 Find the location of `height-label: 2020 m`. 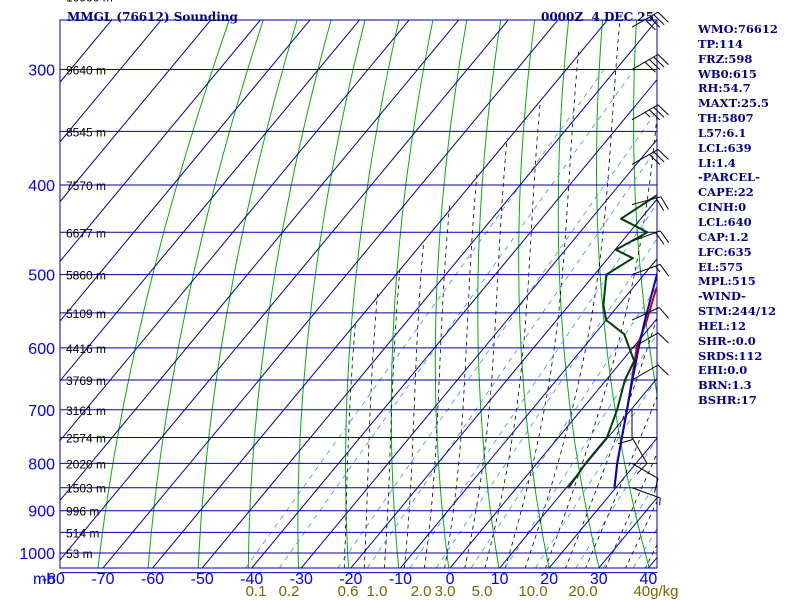

height-label: 2020 m is located at coordinates (86, 464).